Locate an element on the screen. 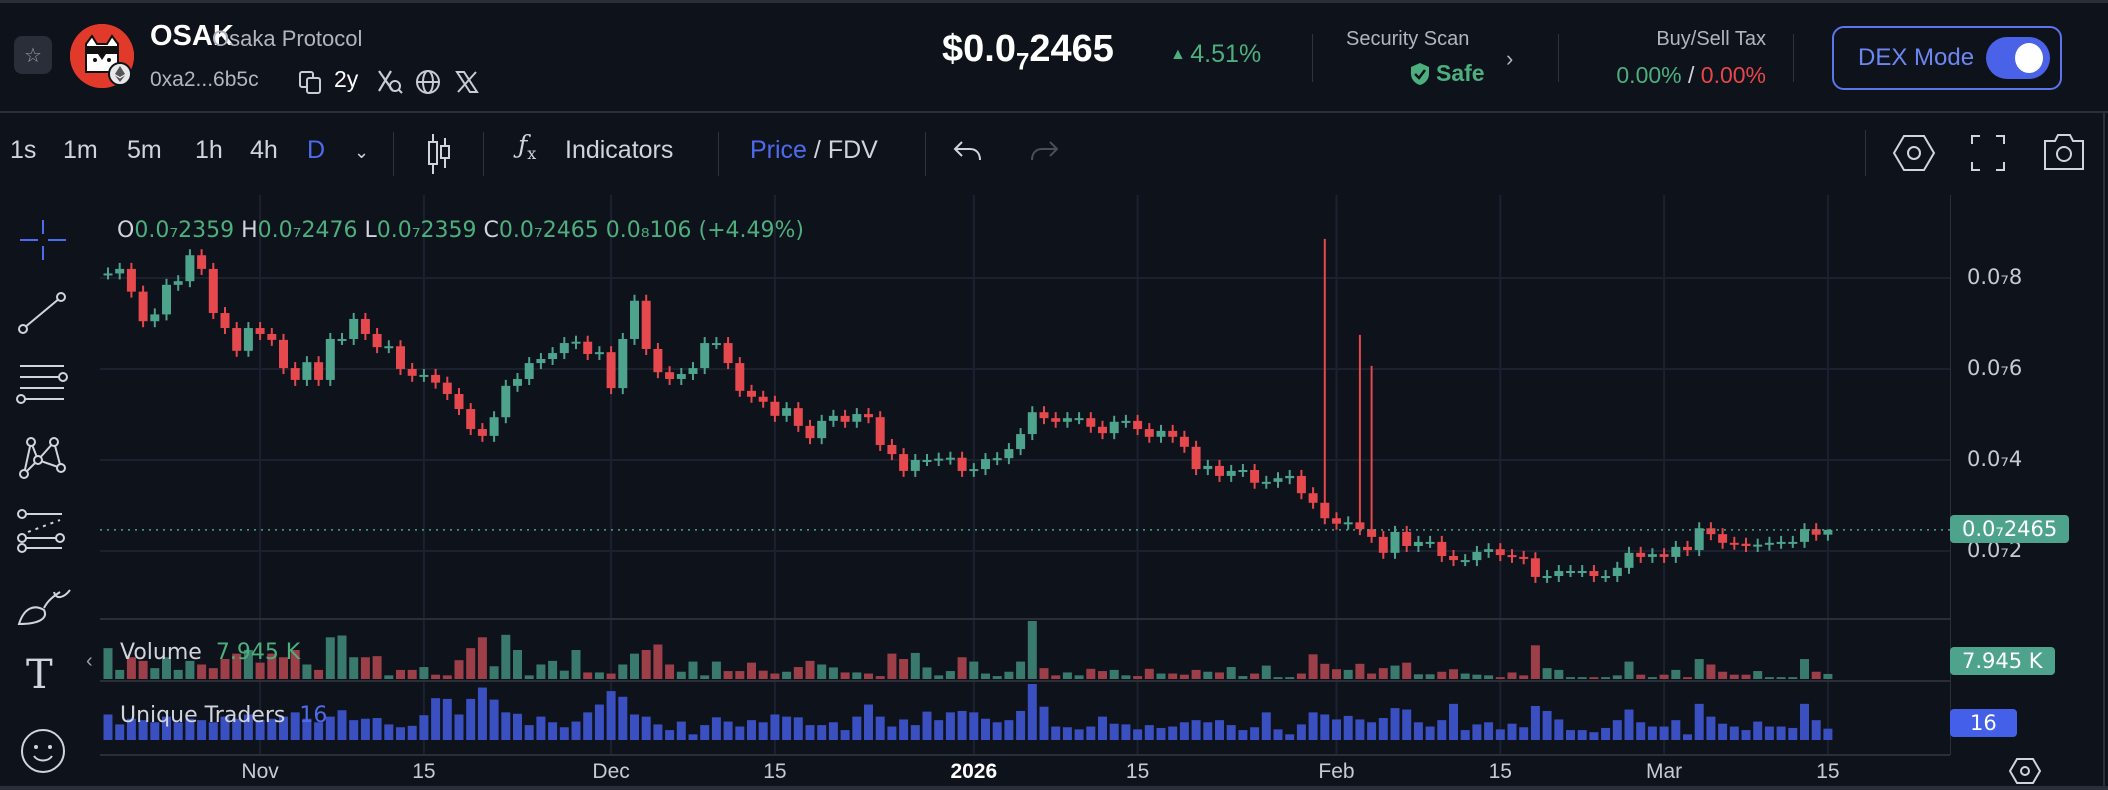 The width and height of the screenshot is (2108, 790). dex-mode-button: DEX Mode is located at coordinates (1947, 58).